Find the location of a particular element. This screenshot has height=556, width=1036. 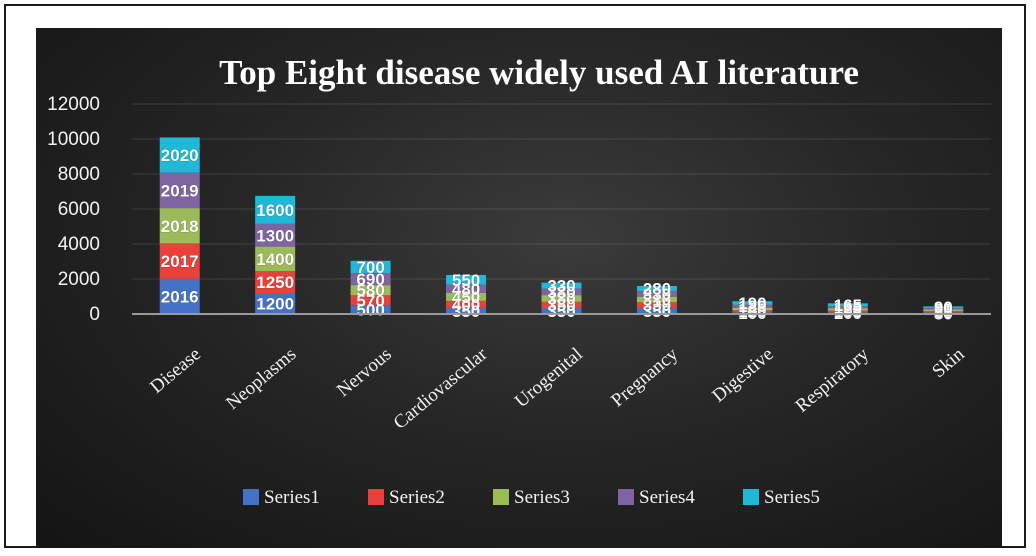

legend-label: Series5 is located at coordinates (792, 497).